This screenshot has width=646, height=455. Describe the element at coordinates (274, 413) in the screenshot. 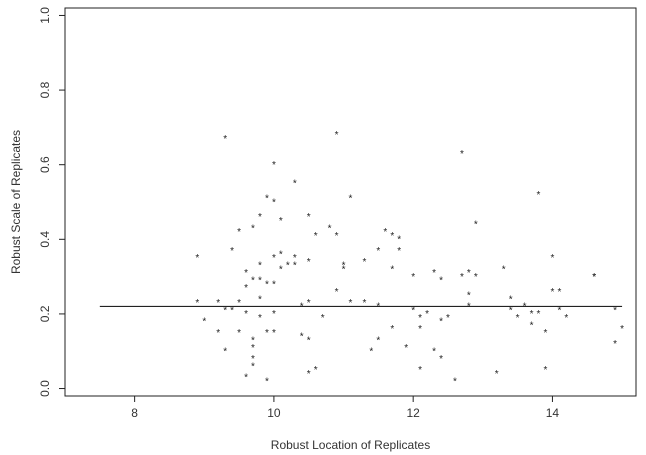

I see `x-tick-label: 10` at that location.